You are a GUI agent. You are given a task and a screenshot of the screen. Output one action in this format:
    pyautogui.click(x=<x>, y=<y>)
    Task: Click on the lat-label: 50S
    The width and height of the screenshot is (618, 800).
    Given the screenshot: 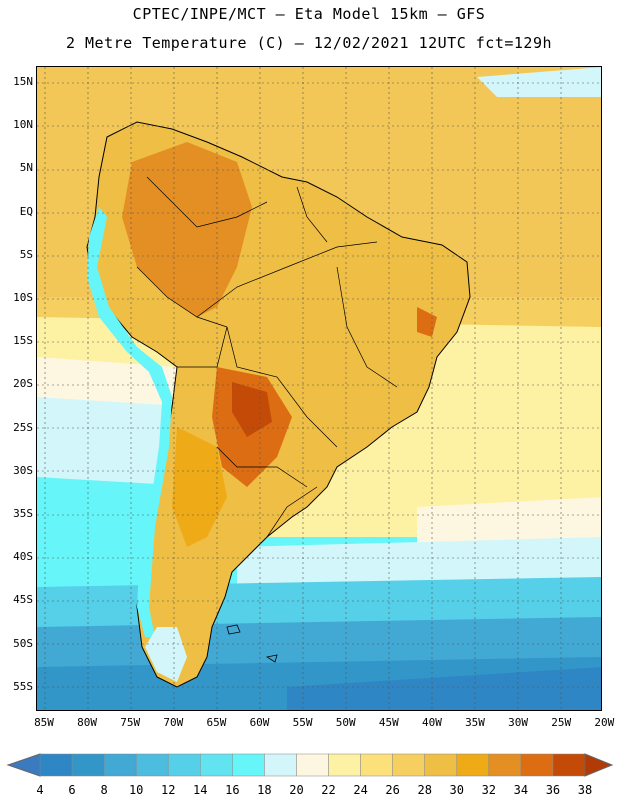 What is the action you would take?
    pyautogui.click(x=23, y=643)
    